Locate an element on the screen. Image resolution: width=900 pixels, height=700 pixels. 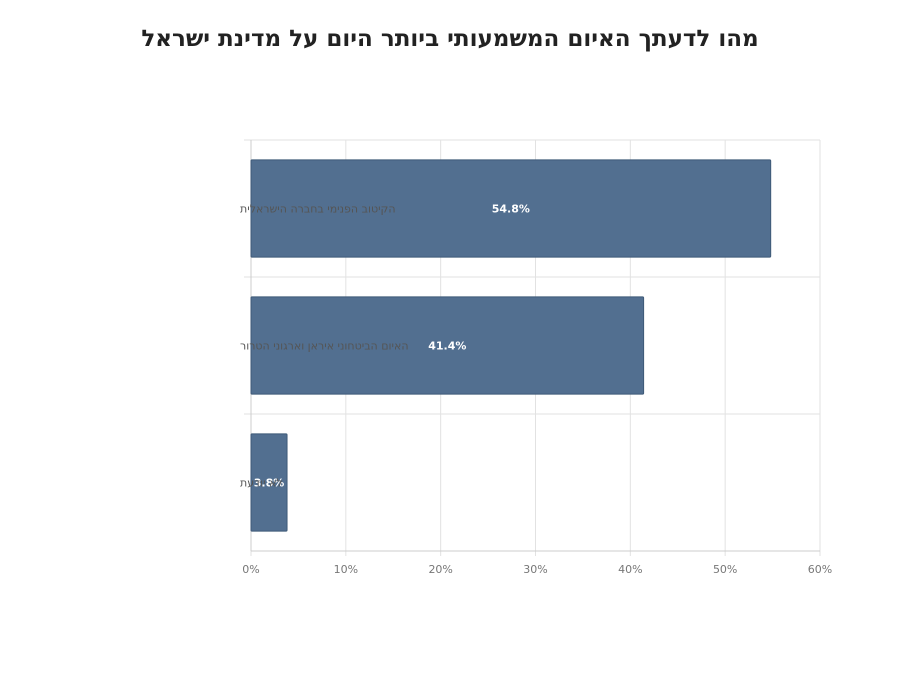
x-tick-label: 30% is located at coordinates (535, 569).